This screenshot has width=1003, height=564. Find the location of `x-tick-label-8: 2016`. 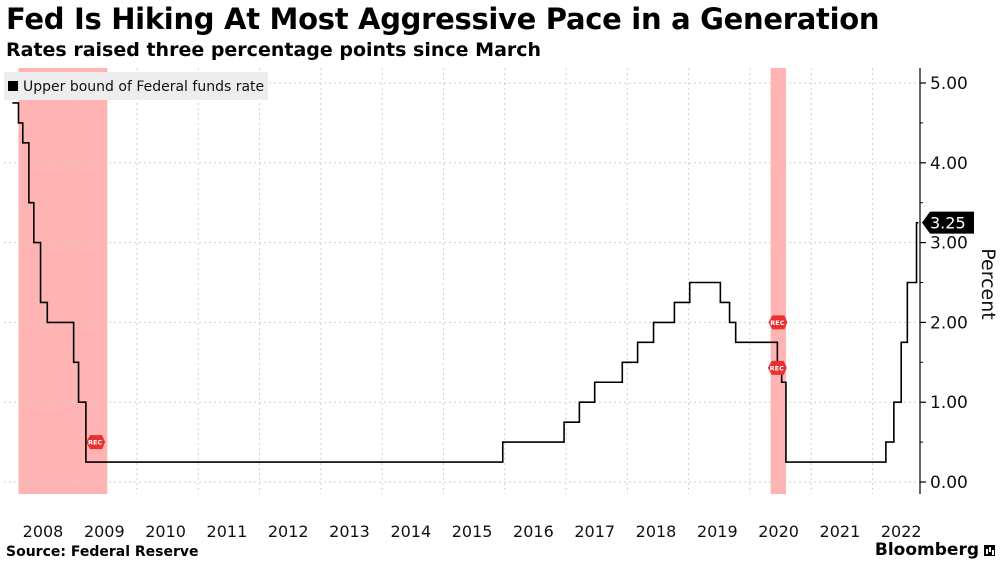

x-tick-label-8: 2016 is located at coordinates (533, 531).